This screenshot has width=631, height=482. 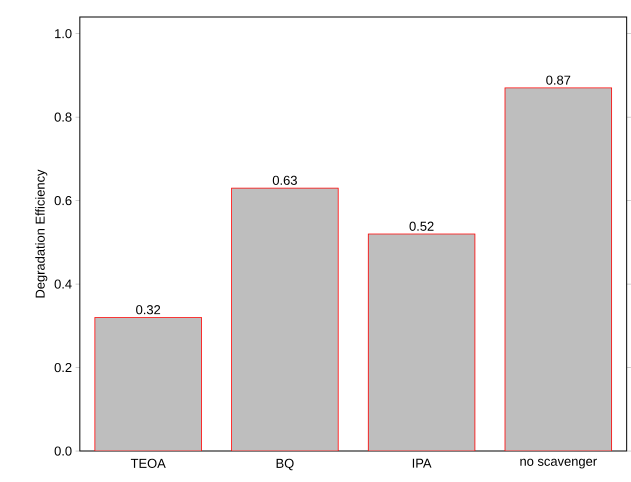 I want to click on x-tick-label: BQ, so click(x=285, y=464).